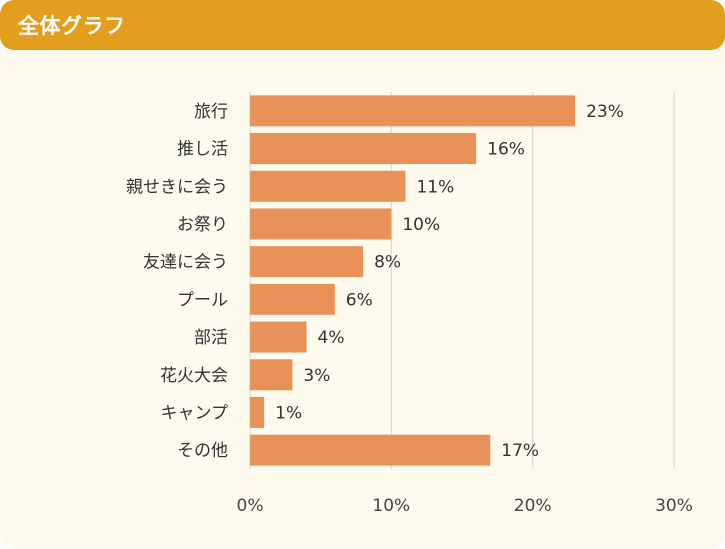  Describe the element at coordinates (506, 150) in the screenshot. I see `value-label: 16%` at that location.